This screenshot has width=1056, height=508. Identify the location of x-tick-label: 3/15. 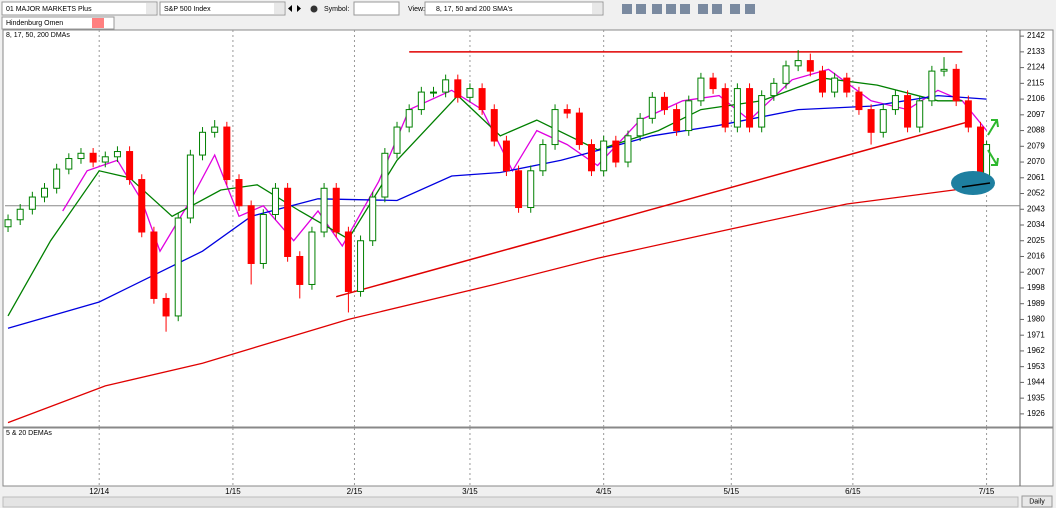
(470, 491).